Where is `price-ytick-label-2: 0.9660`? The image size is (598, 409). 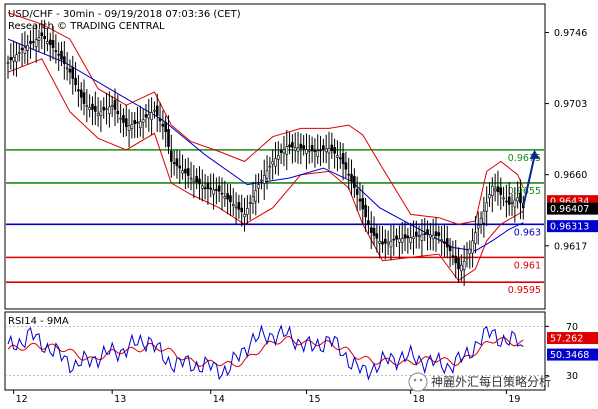 price-ytick-label-2: 0.9660 is located at coordinates (570, 175).